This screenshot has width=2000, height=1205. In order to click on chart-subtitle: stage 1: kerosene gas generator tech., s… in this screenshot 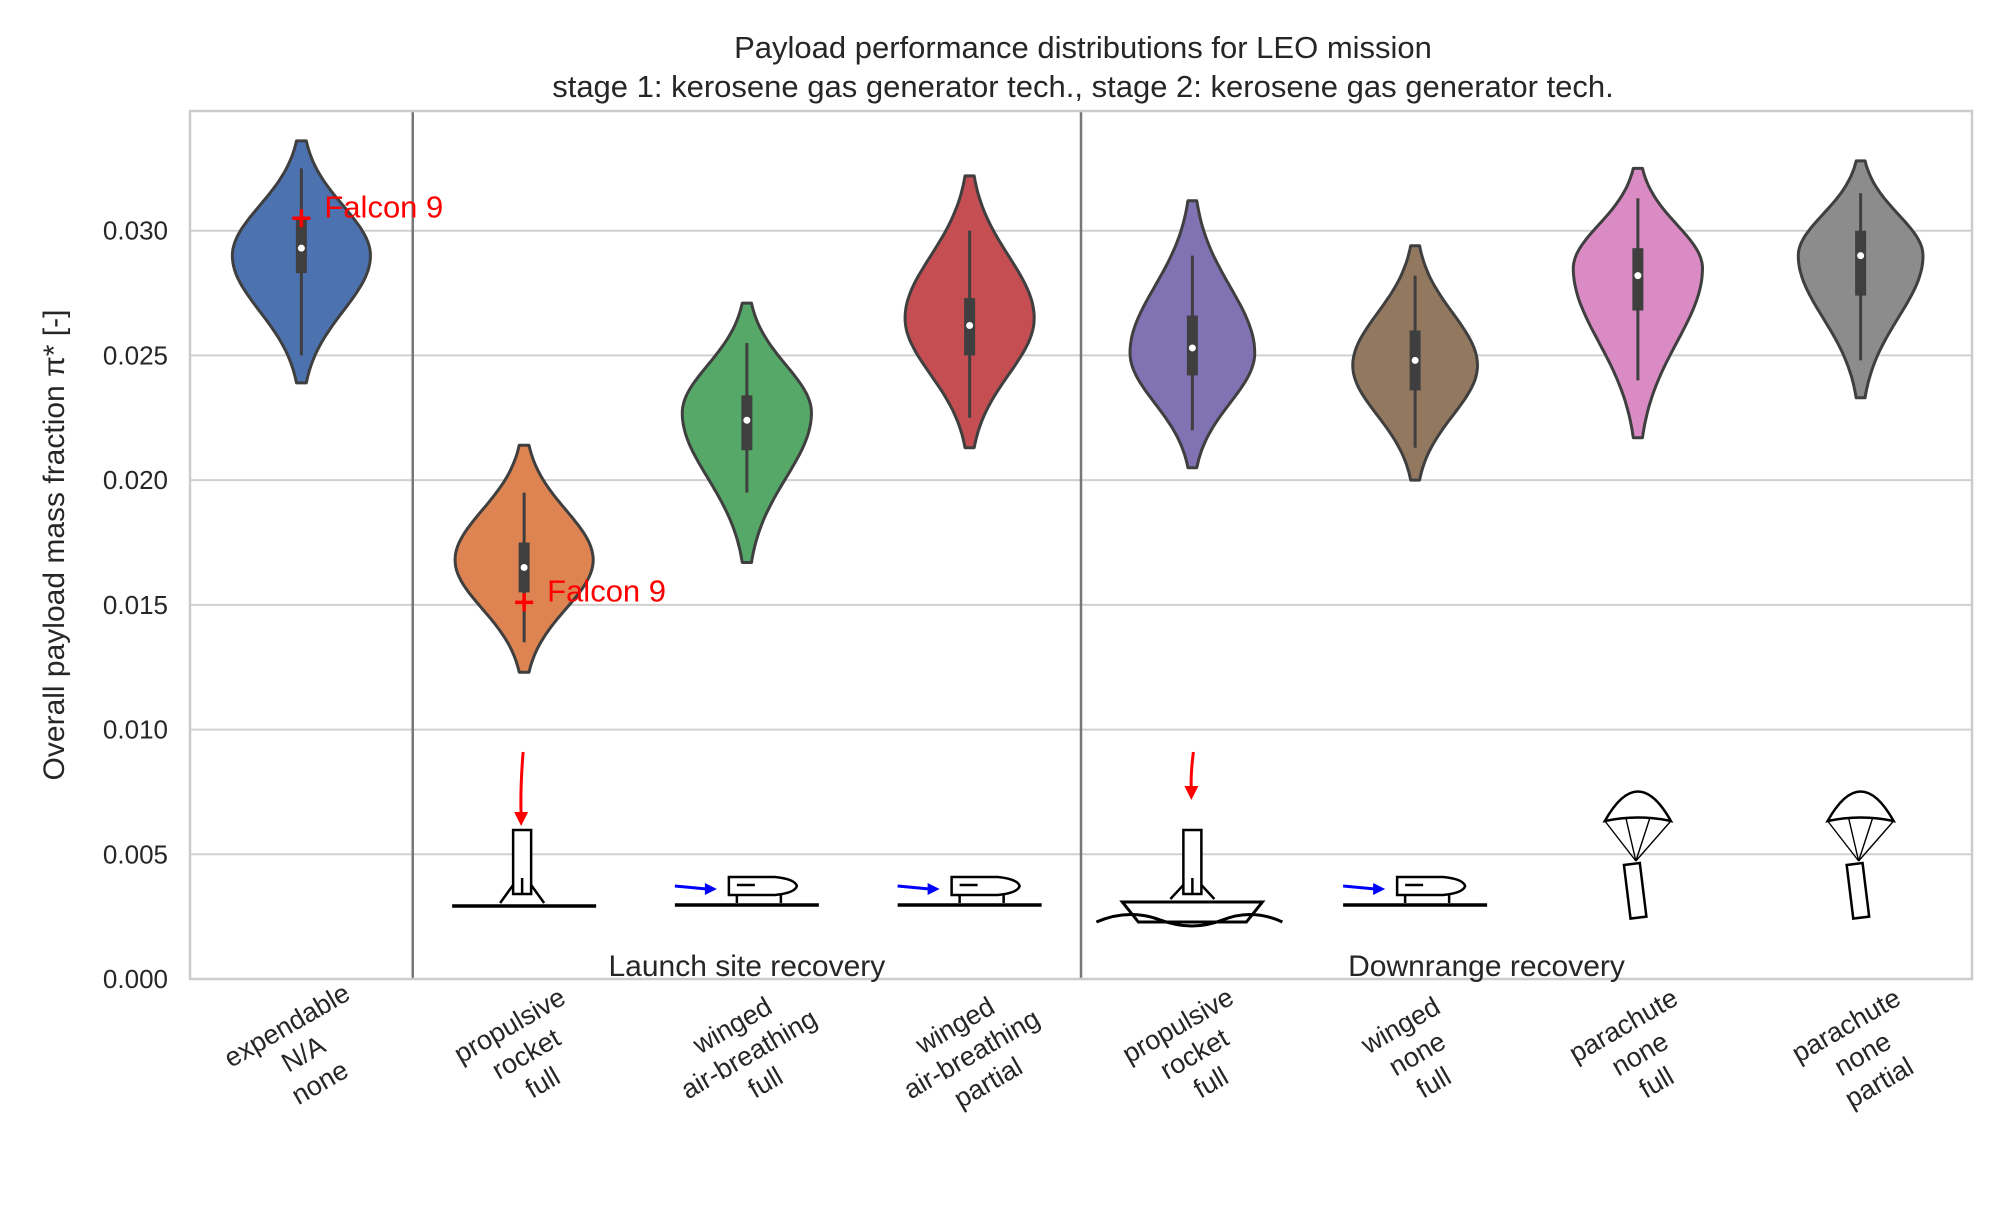, I will do `click(1083, 86)`.